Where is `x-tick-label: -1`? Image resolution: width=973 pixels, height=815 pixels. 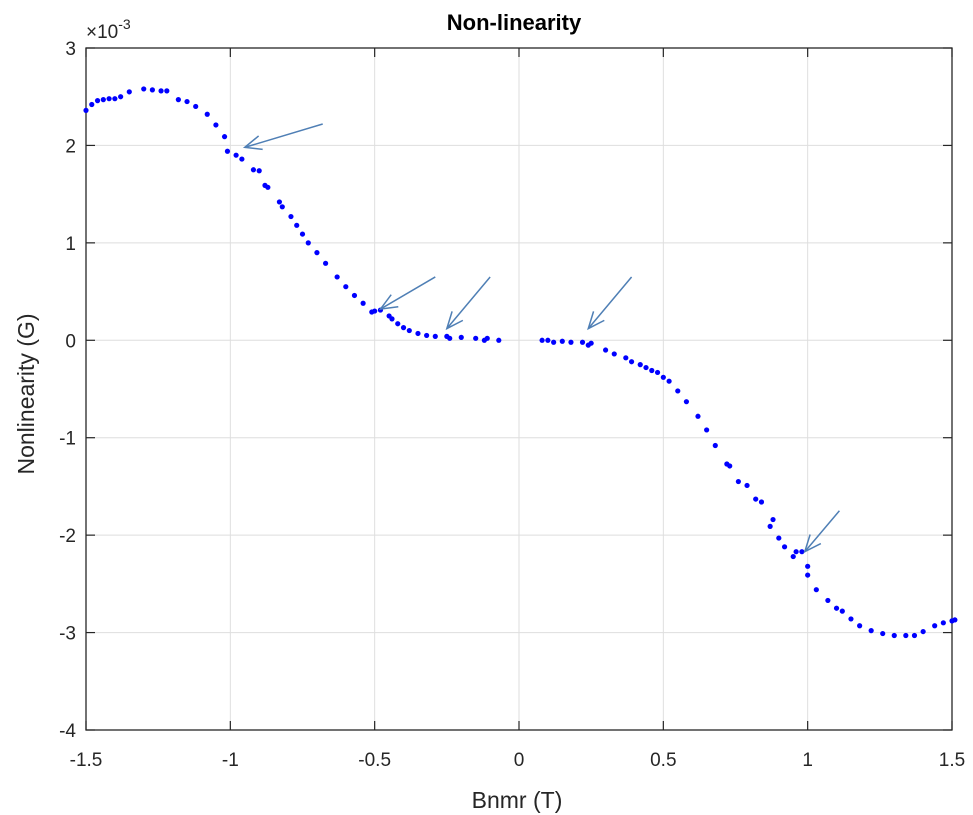
x-tick-label: -1 is located at coordinates (230, 760).